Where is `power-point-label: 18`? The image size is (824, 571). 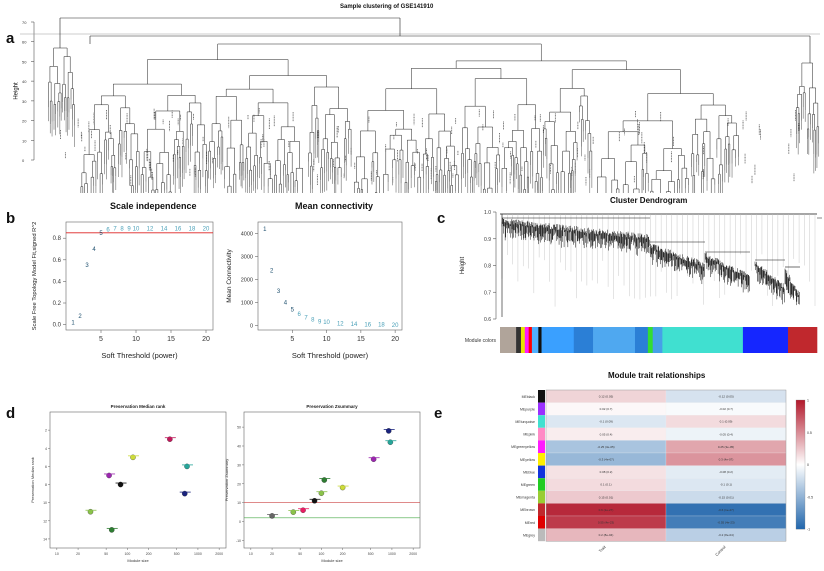
power-point-label: 18 is located at coordinates (192, 229).